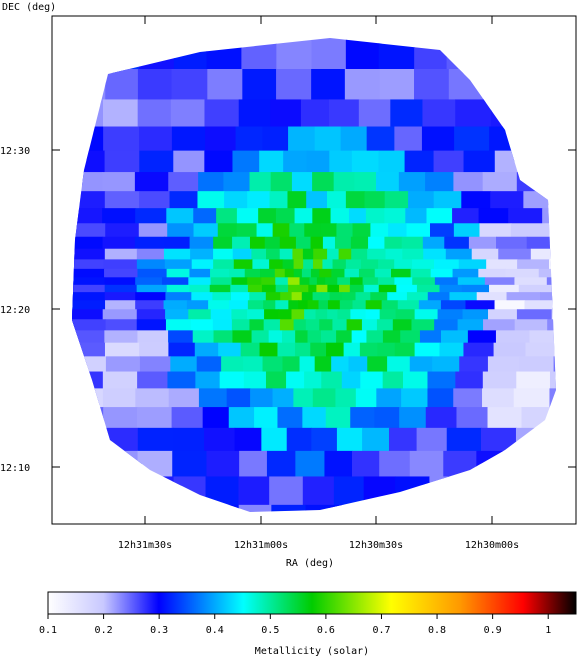 Image resolution: width=588 pixels, height=658 pixels. What do you see at coordinates (326, 630) in the screenshot?
I see `colorbar-tick-label: 0.6` at bounding box center [326, 630].